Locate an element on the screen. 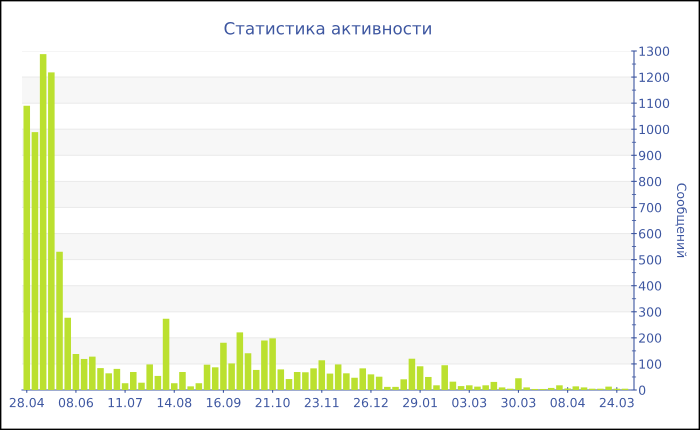  y-tick-label: 200 is located at coordinates (650, 338).